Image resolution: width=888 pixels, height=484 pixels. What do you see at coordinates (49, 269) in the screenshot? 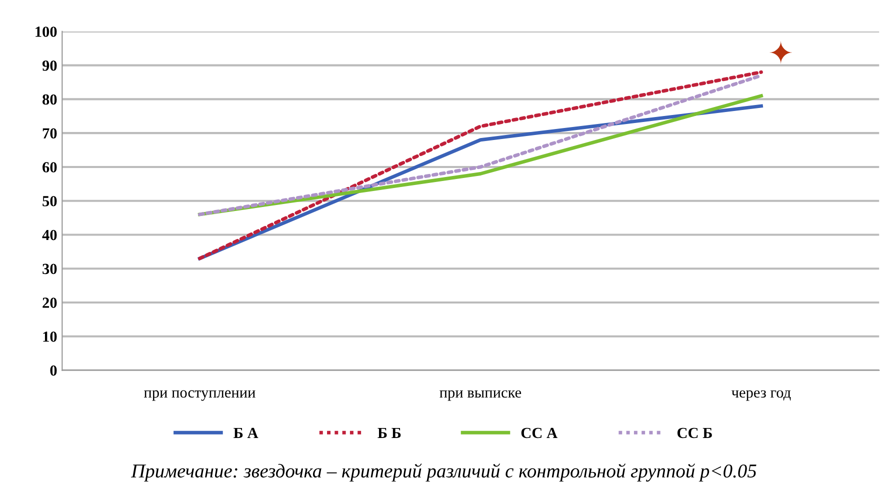
I see `y-tick-label: 30` at bounding box center [49, 269].